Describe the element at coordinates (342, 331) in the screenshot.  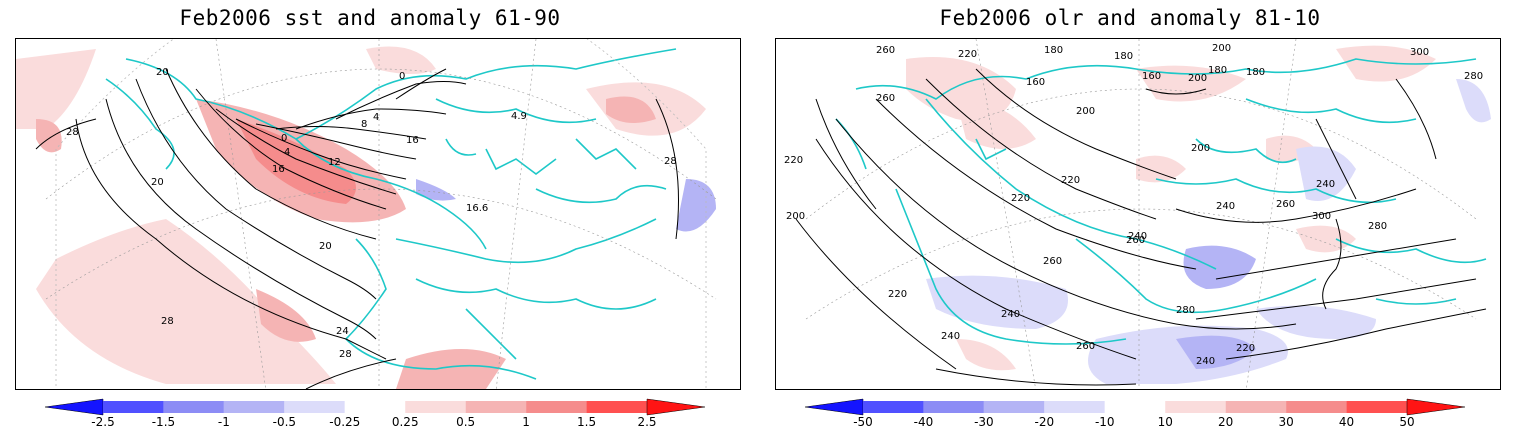
I see `sst-label-24: 24` at that location.